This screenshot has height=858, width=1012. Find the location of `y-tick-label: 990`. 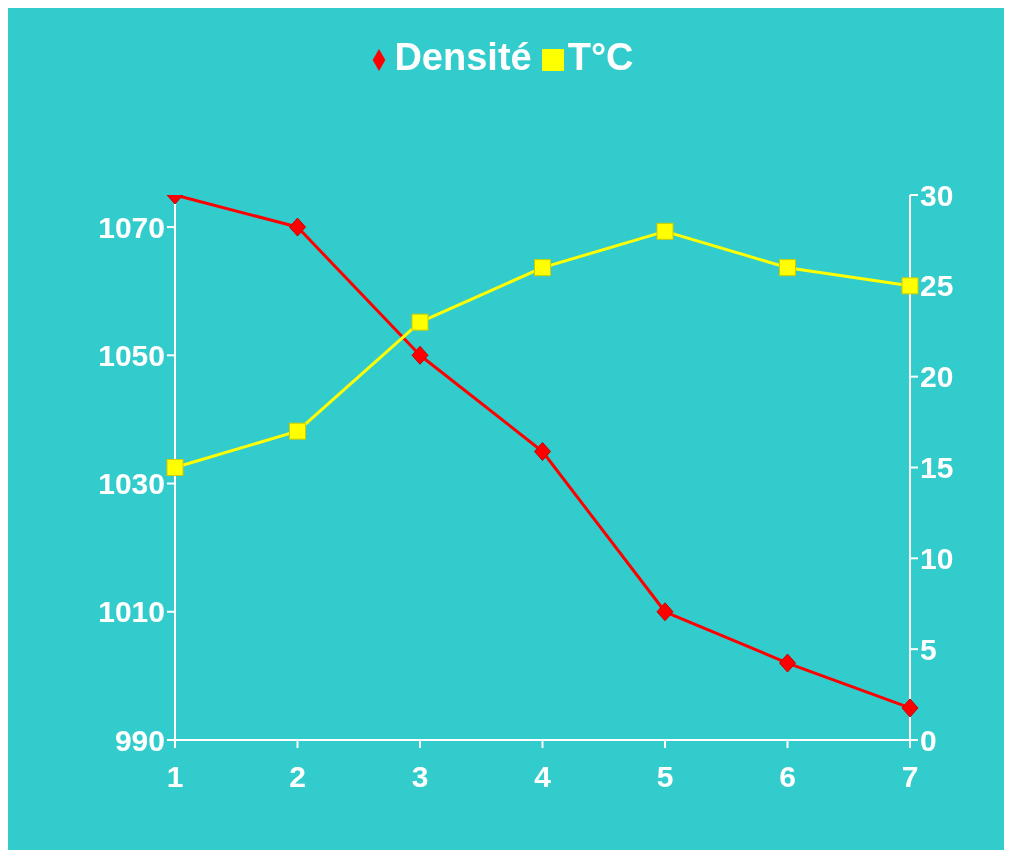

y-tick-label: 990 is located at coordinates (139, 740).